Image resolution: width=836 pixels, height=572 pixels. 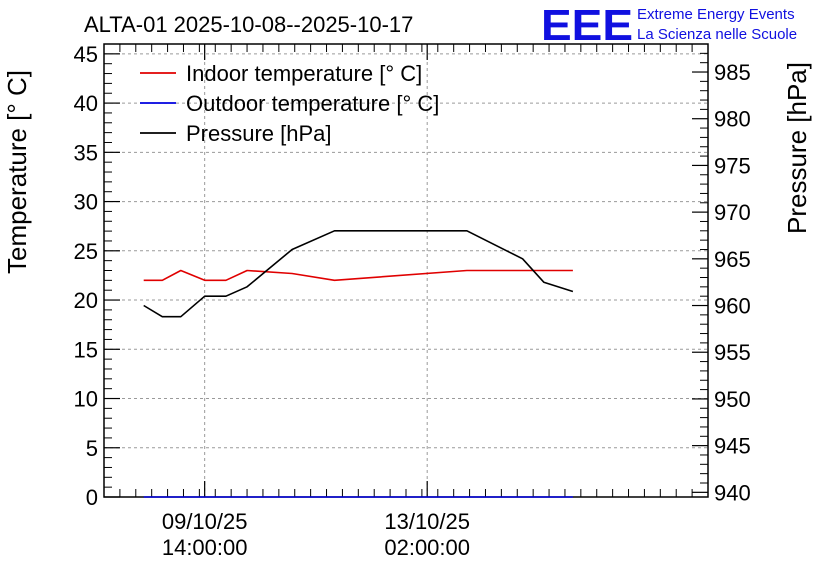 I want to click on y2-tick-label: 940, so click(x=732, y=492).